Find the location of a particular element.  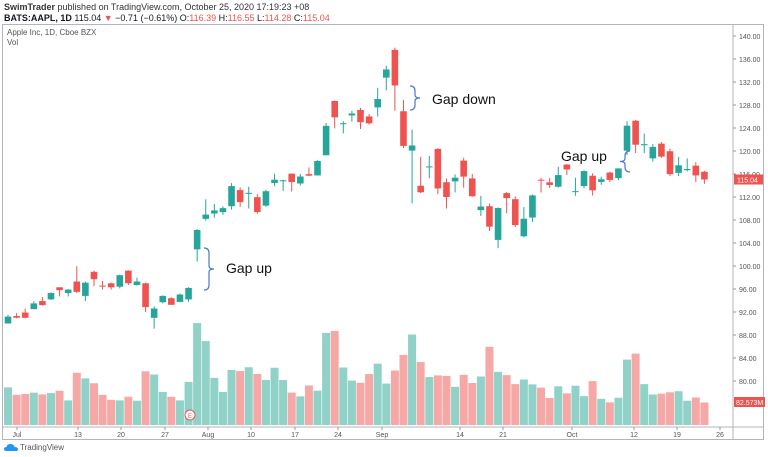

chart-legend: Apple Inc, 1D, Cboe BZX Vol is located at coordinates (51, 38).